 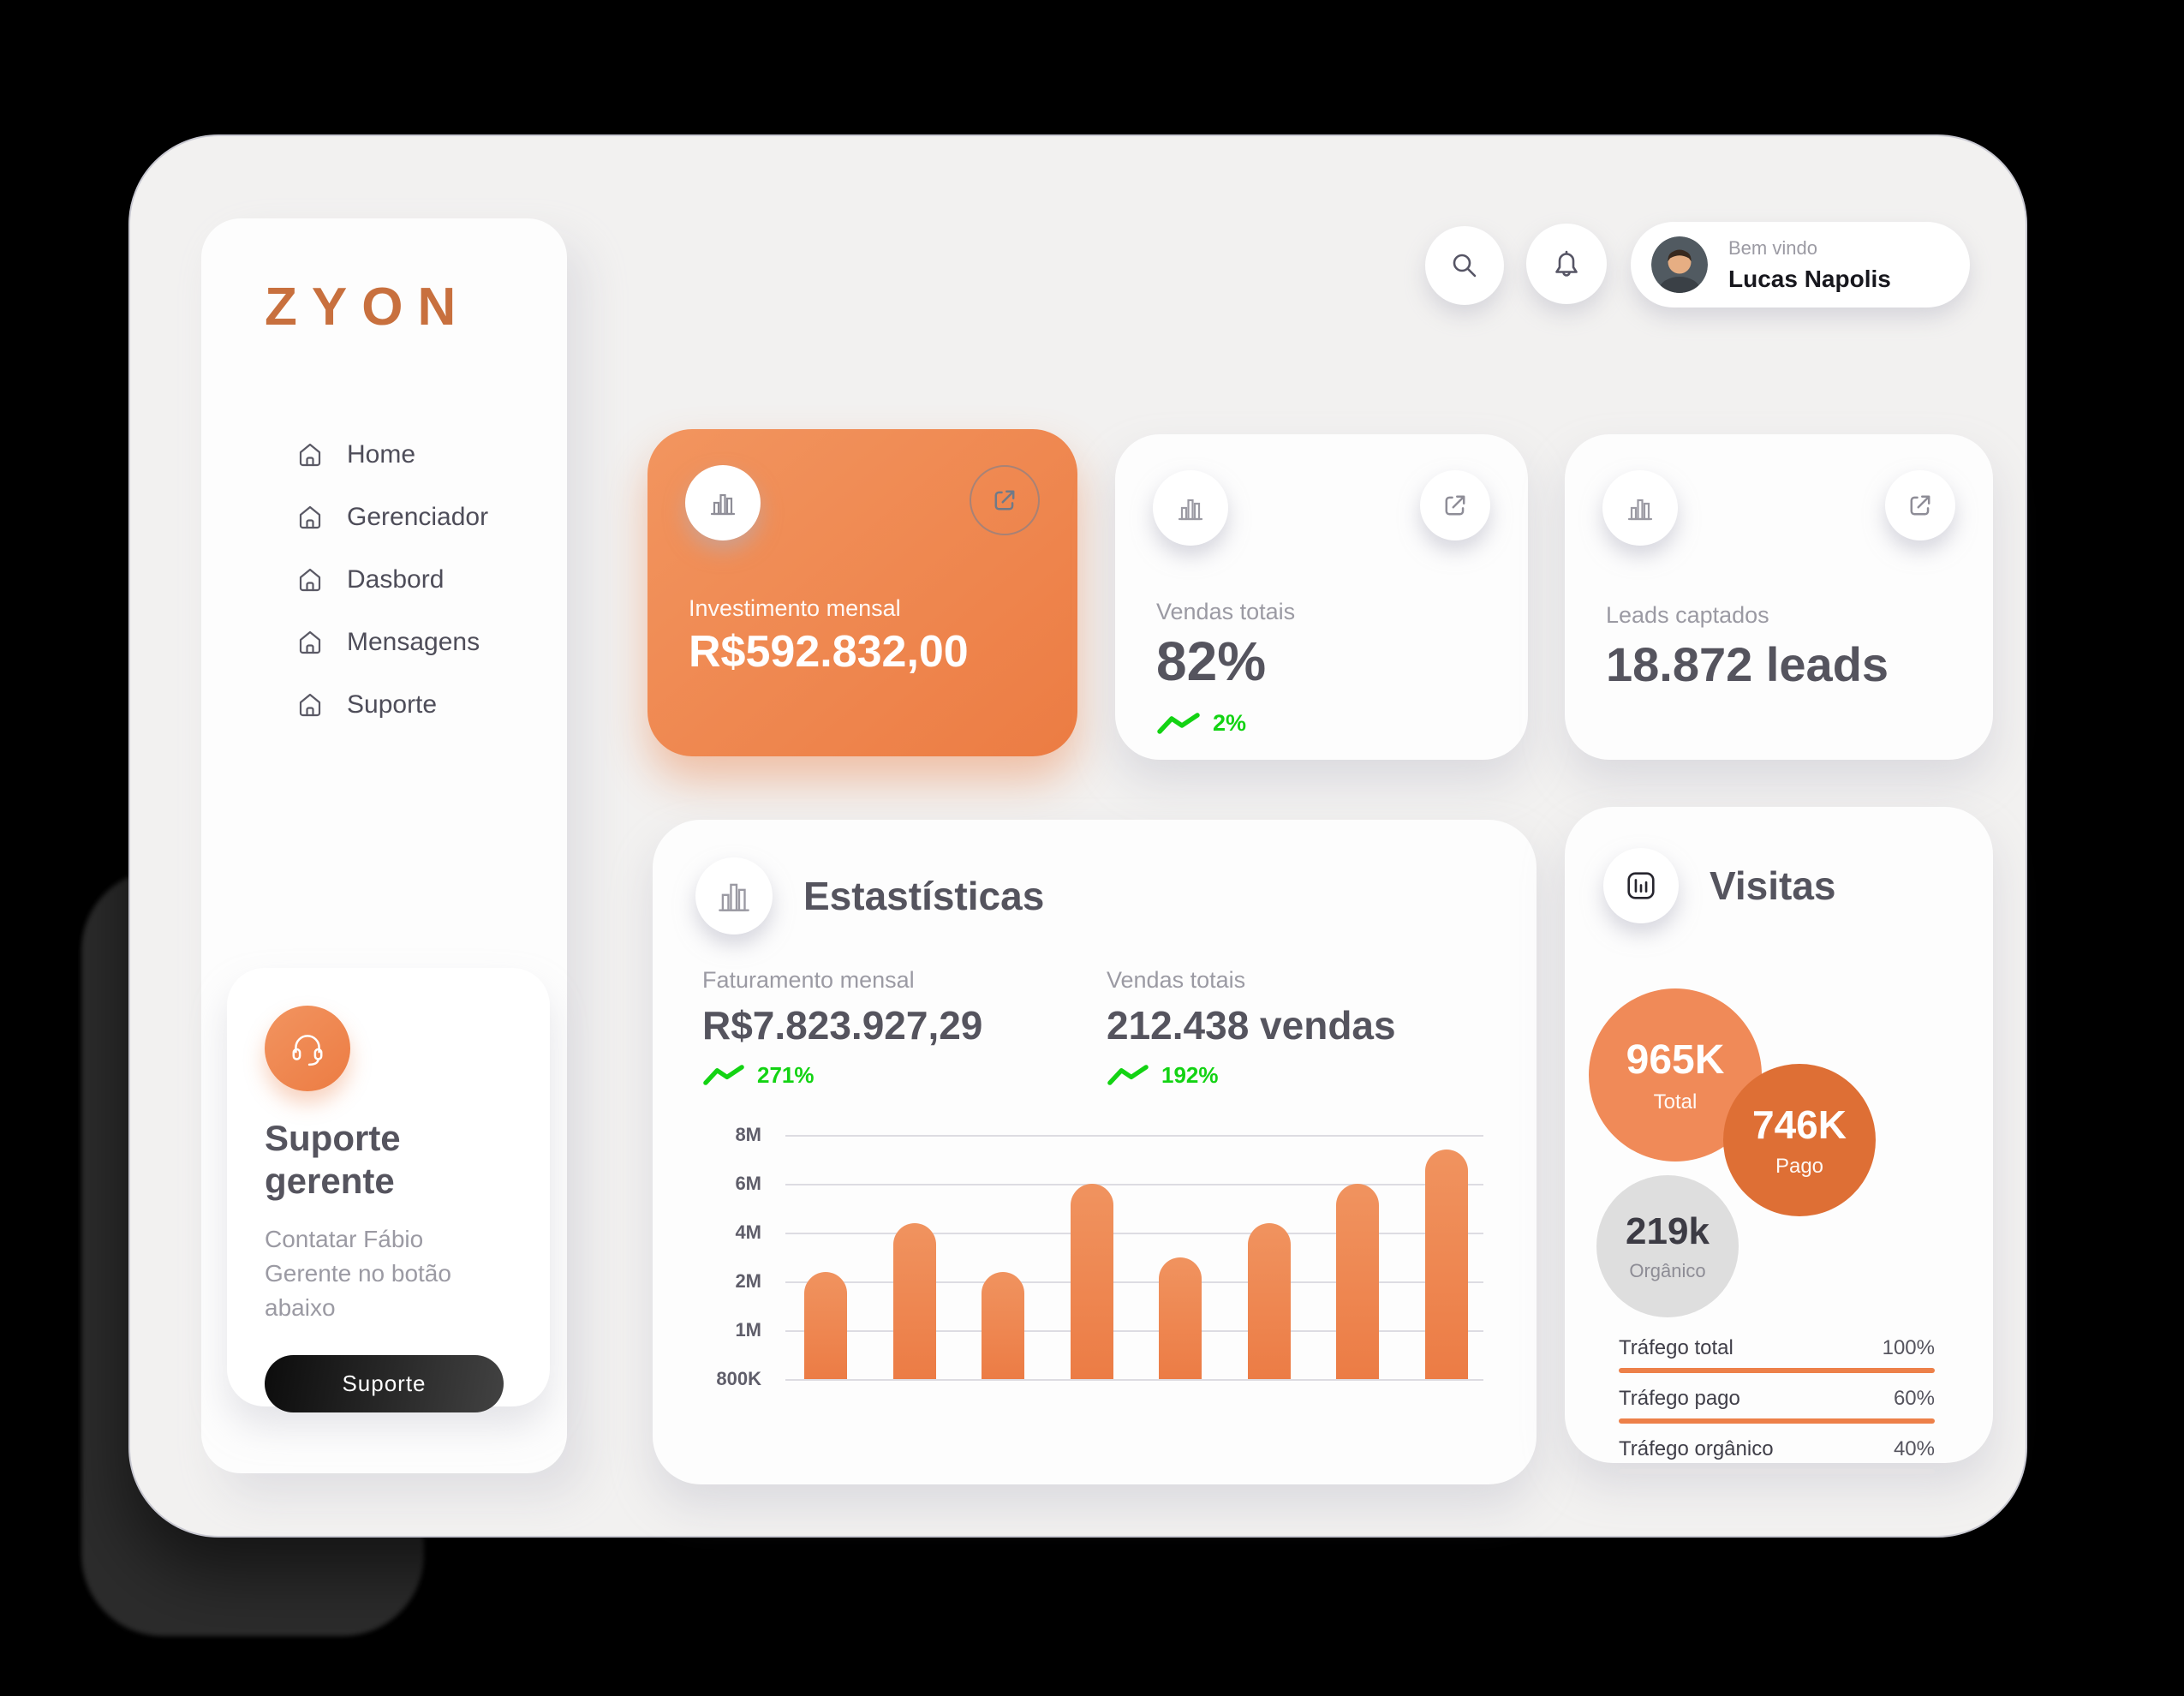 I want to click on traffic-row-organico: Tráfego orgânico 40%, so click(x=1777, y=1455).